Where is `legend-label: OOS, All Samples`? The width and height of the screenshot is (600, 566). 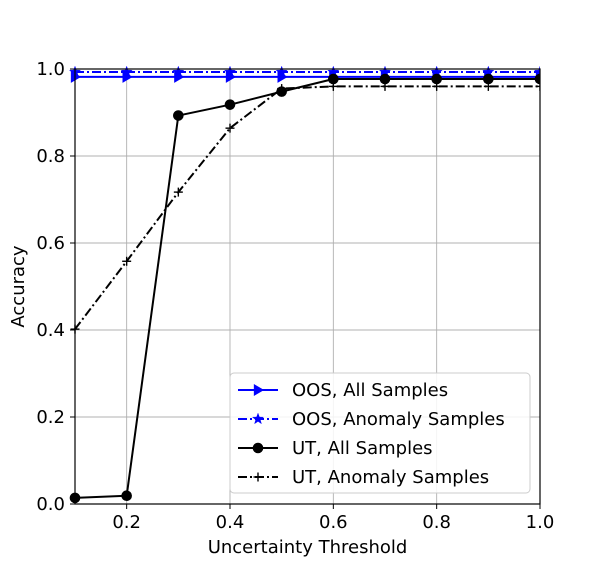
legend-label: OOS, All Samples is located at coordinates (370, 390).